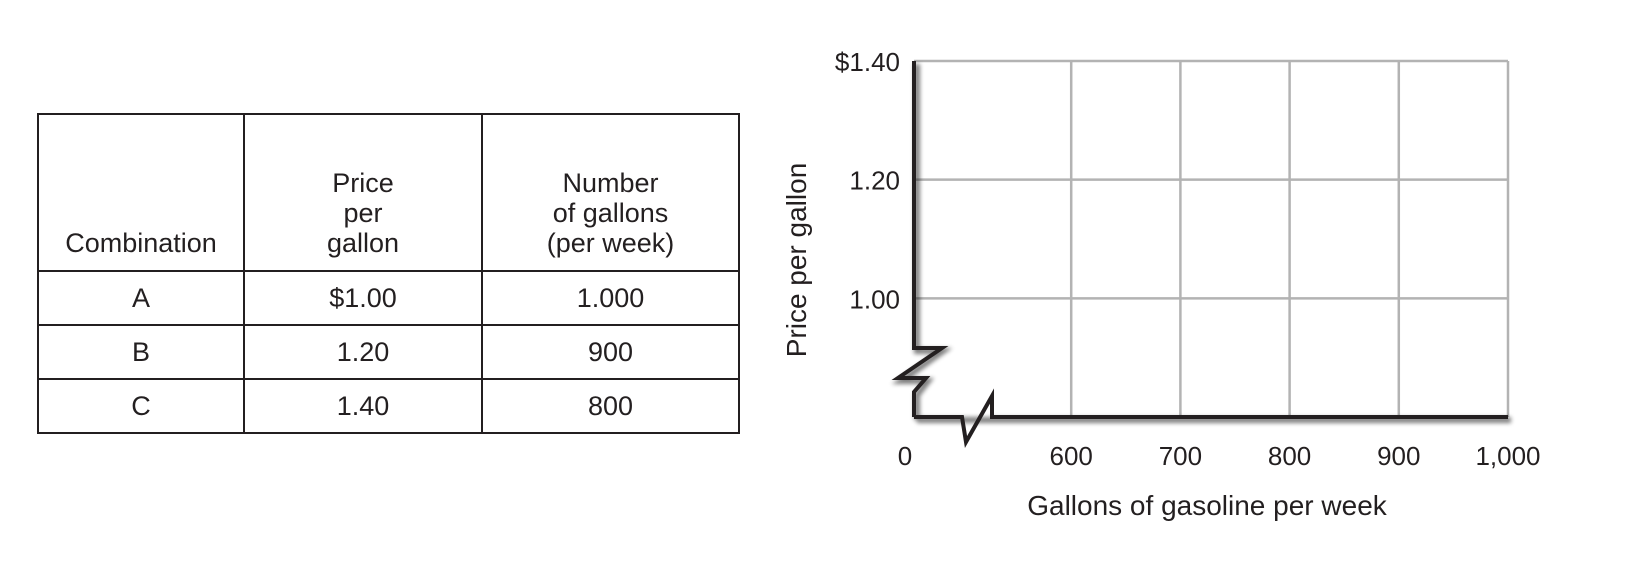  Describe the element at coordinates (874, 299) in the screenshot. I see `y-tick-label-1.00: 1.00` at that location.